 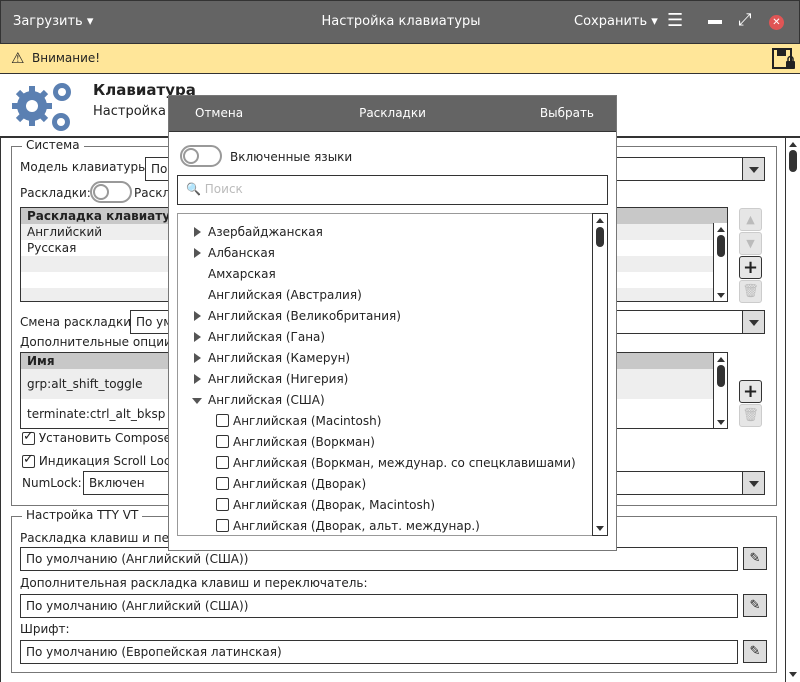 I want to click on enabled-languages-toggle, so click(x=201, y=156).